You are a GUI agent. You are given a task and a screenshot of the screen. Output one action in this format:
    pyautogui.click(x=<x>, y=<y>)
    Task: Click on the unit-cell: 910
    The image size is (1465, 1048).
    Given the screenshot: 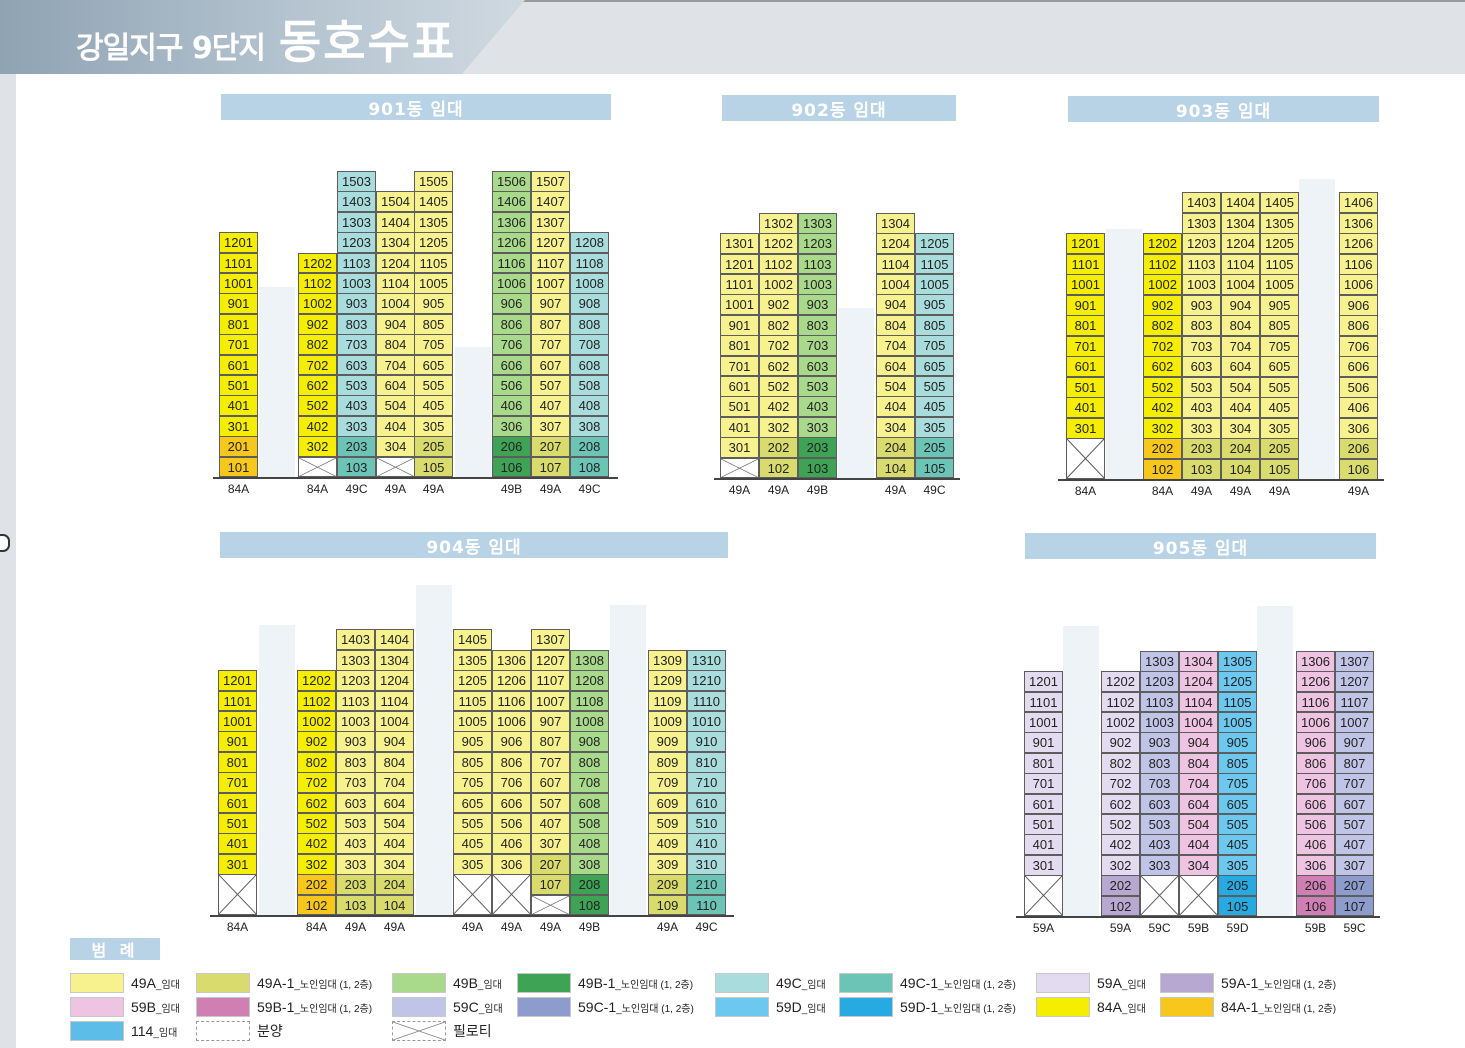 What is the action you would take?
    pyautogui.click(x=706, y=742)
    